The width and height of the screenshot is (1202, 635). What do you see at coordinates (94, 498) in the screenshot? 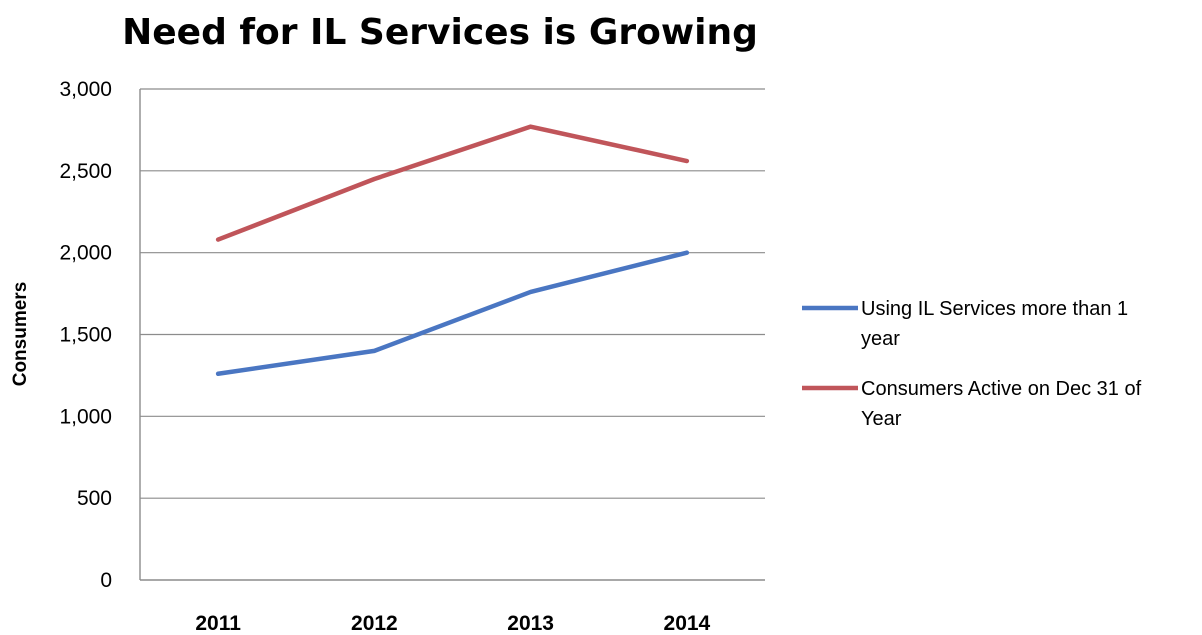
I see `y-tick-label: 500` at bounding box center [94, 498].